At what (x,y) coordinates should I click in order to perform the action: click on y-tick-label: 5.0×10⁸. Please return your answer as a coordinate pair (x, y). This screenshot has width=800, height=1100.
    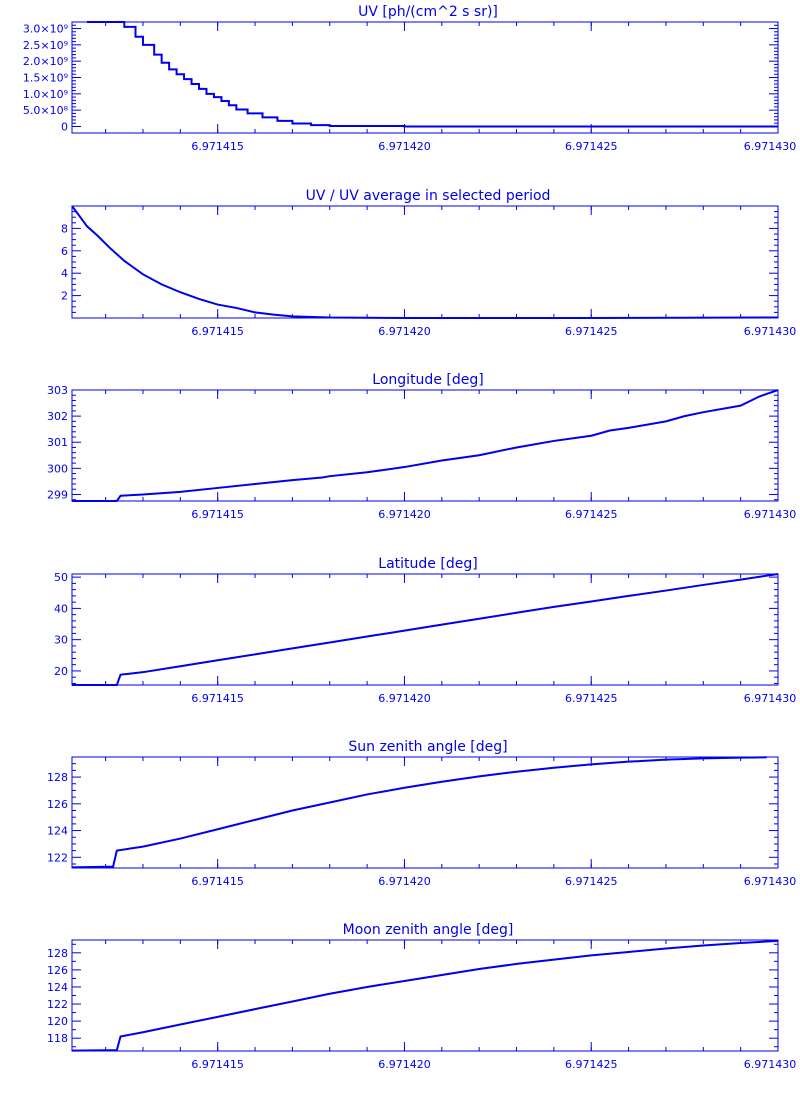
    Looking at the image, I should click on (46, 110).